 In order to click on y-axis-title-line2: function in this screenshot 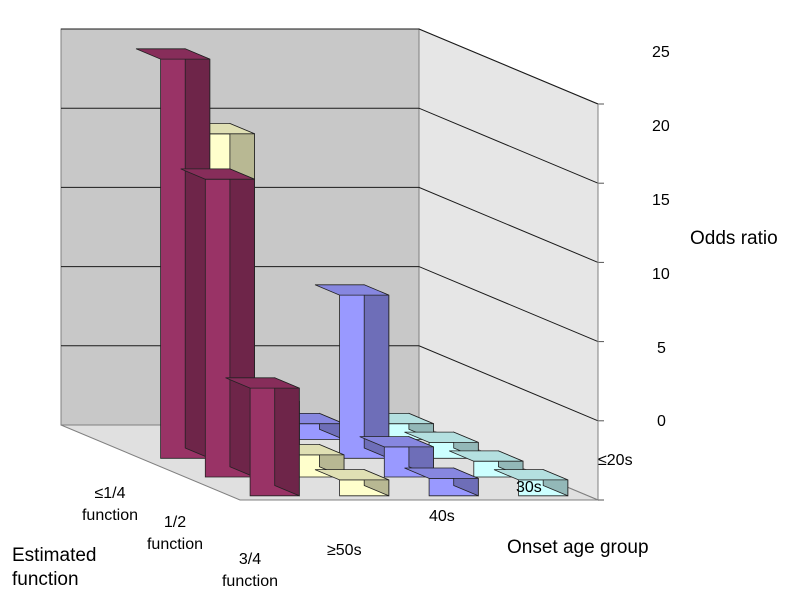, I will do `click(45, 579)`.